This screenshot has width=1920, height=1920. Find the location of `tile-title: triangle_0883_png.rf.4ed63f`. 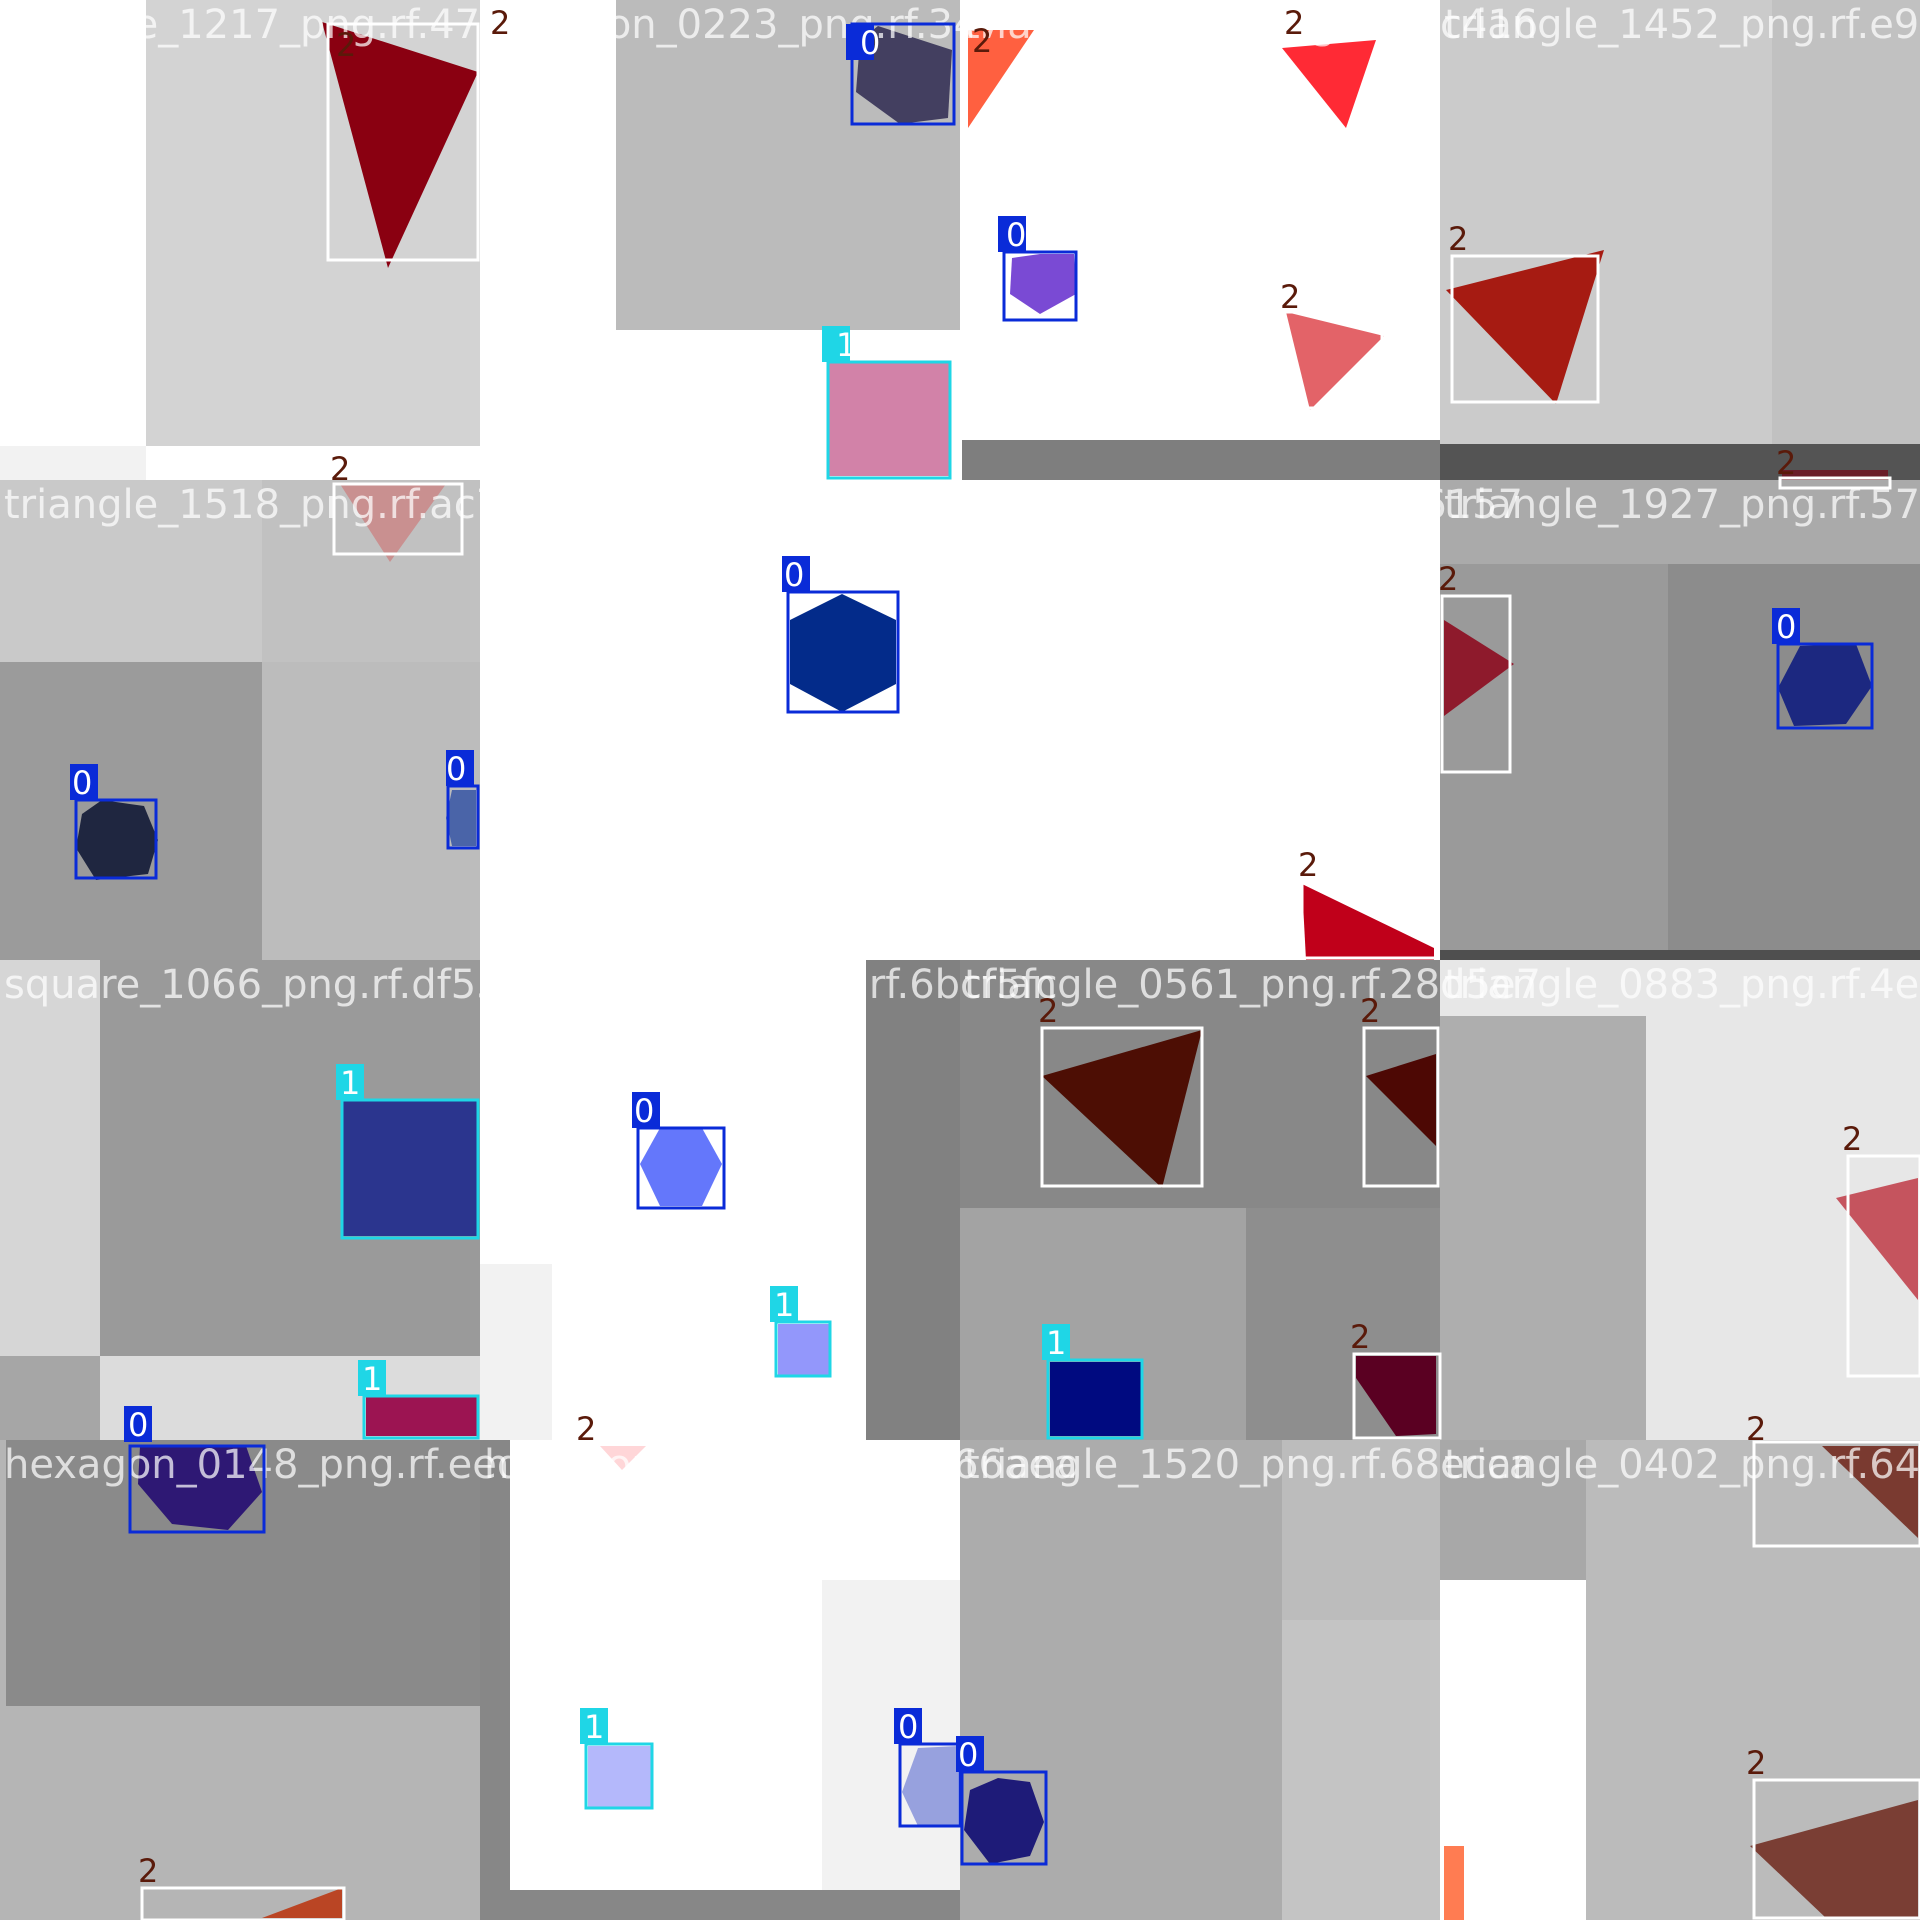

tile-title: triangle_0883_png.rf.4ed63f is located at coordinates (1682, 985).